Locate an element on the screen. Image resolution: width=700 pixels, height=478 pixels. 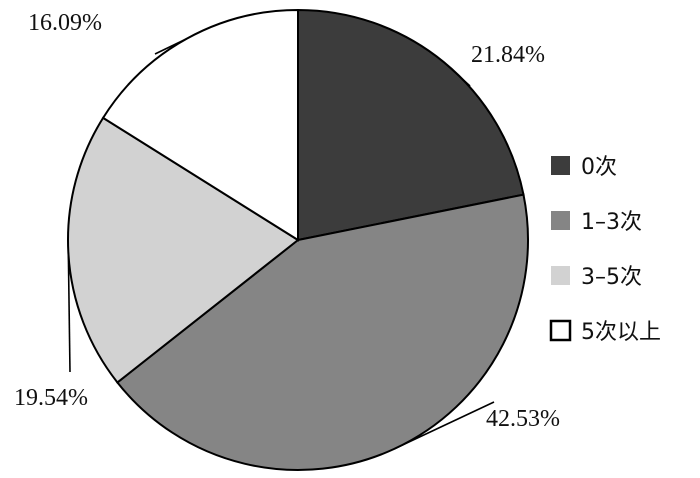
slice-percentage-label-1: 42.53% is located at coordinates (523, 419).